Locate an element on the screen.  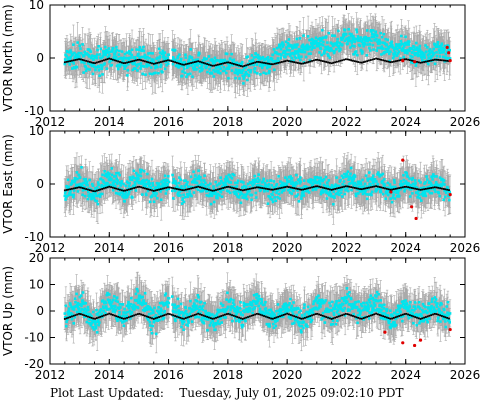
x-tick-label: 2024 is located at coordinates (405, 122).